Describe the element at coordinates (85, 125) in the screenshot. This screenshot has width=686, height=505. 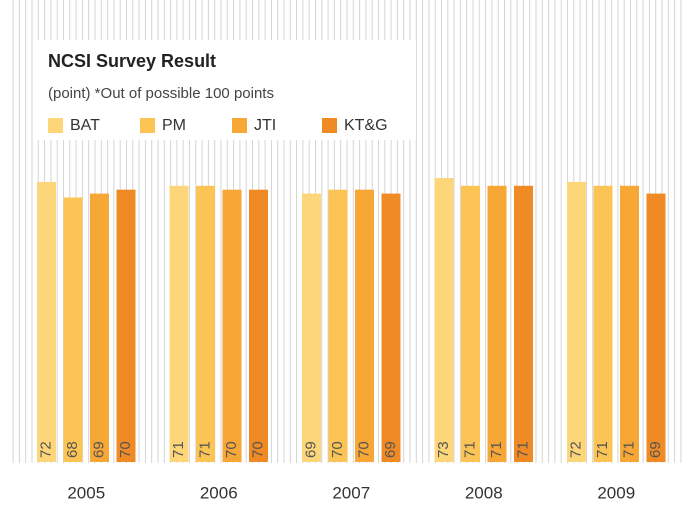
I see `legend-label: BAT` at that location.